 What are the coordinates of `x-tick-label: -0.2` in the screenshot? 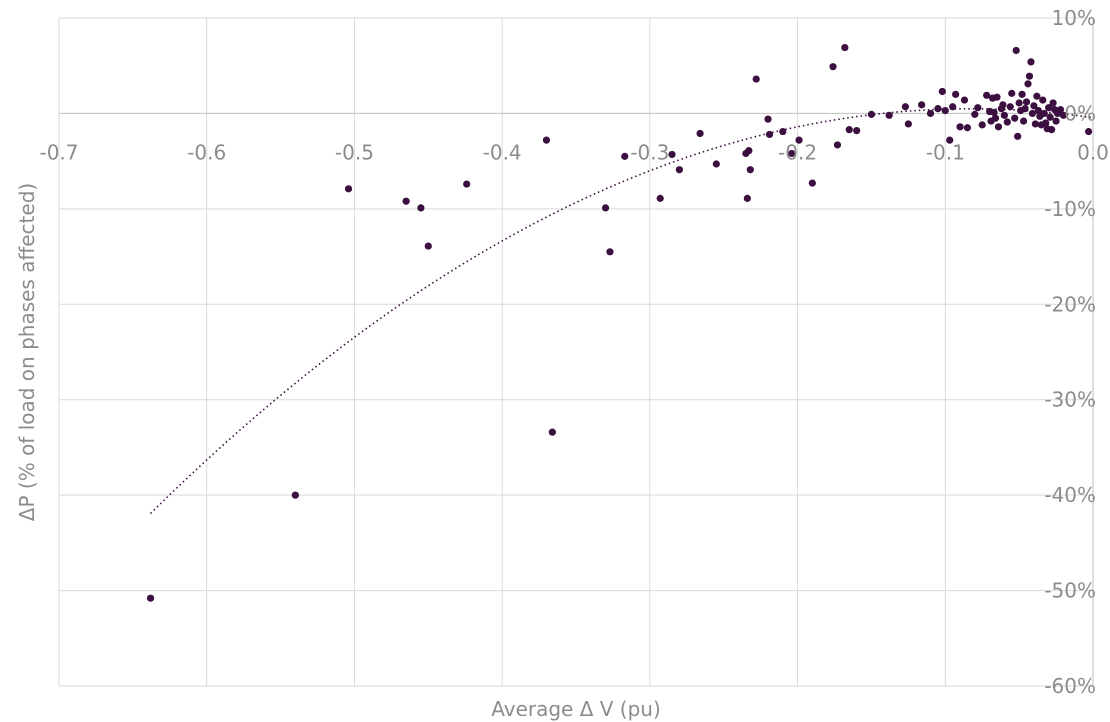 It's located at (797, 152).